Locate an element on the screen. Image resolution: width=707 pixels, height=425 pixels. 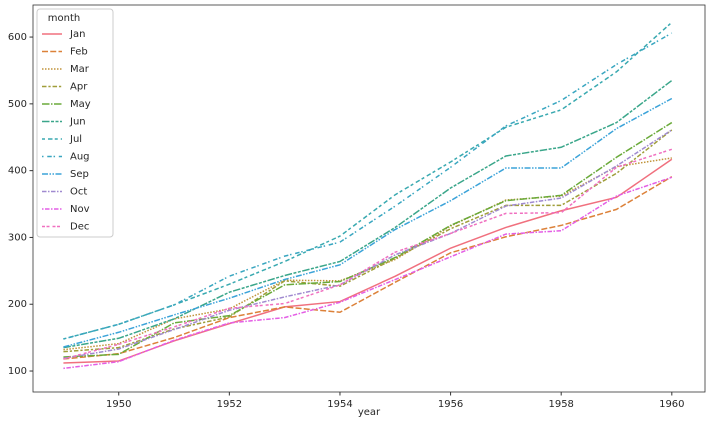
legend-label: Jun is located at coordinates (77, 122).